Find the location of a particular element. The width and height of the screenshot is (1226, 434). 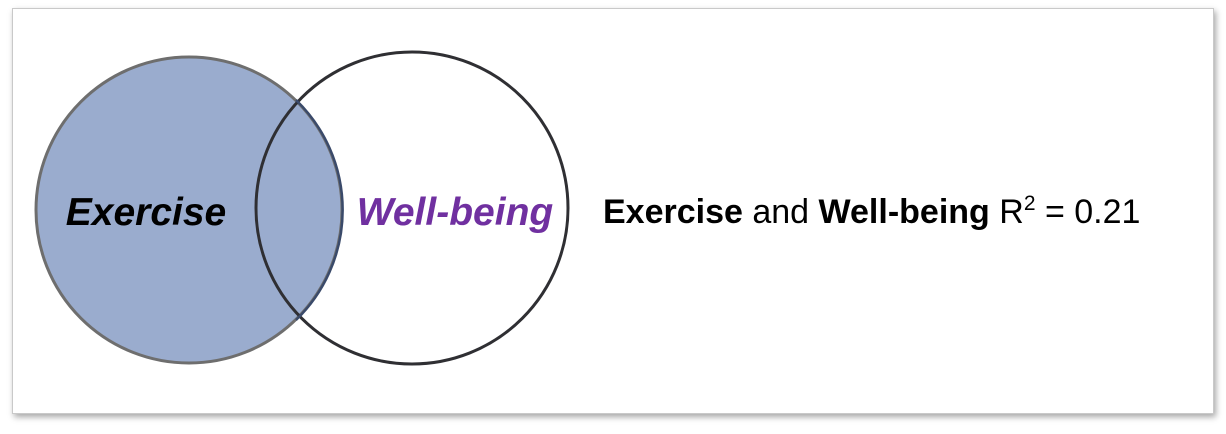

caption-term-exercise: Exercise is located at coordinates (673, 212).